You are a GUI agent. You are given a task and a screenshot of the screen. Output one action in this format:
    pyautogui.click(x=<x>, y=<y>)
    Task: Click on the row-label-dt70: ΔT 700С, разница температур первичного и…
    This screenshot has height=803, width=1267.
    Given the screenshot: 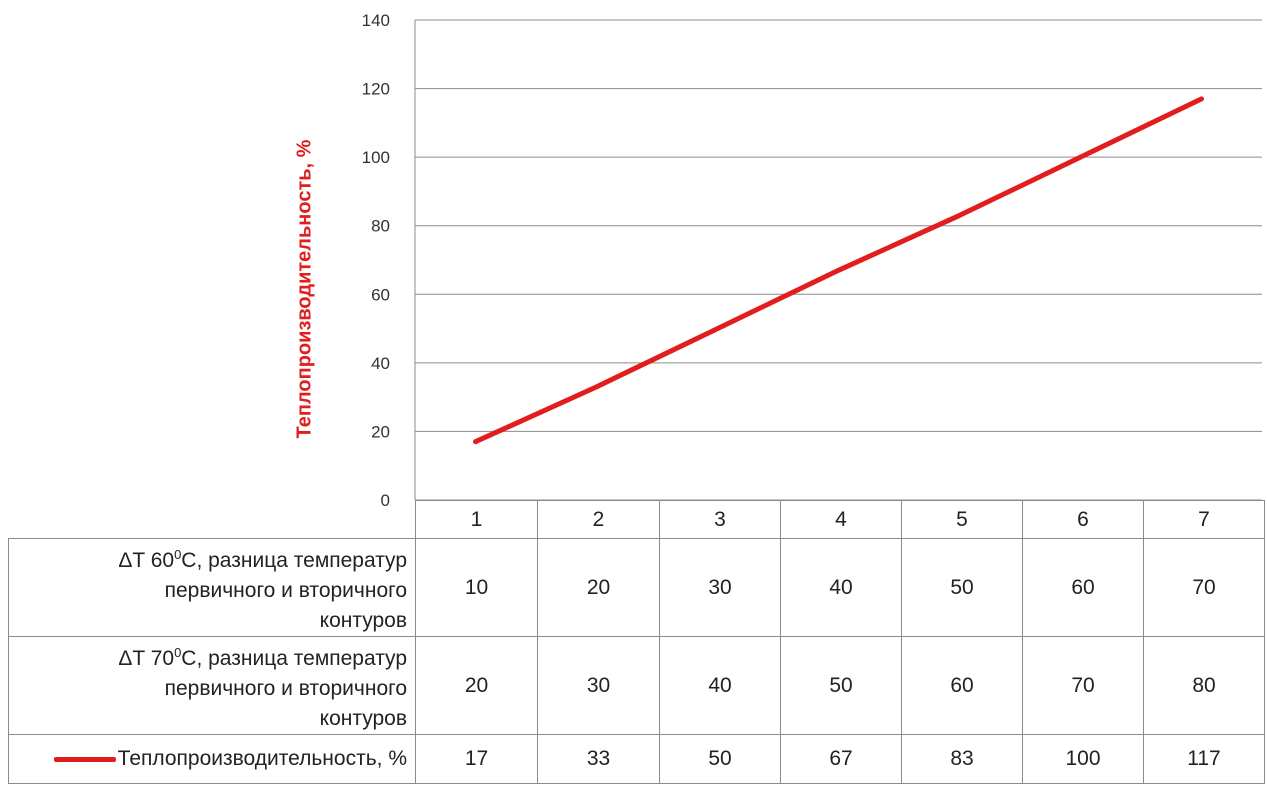 What is the action you would take?
    pyautogui.click(x=212, y=685)
    